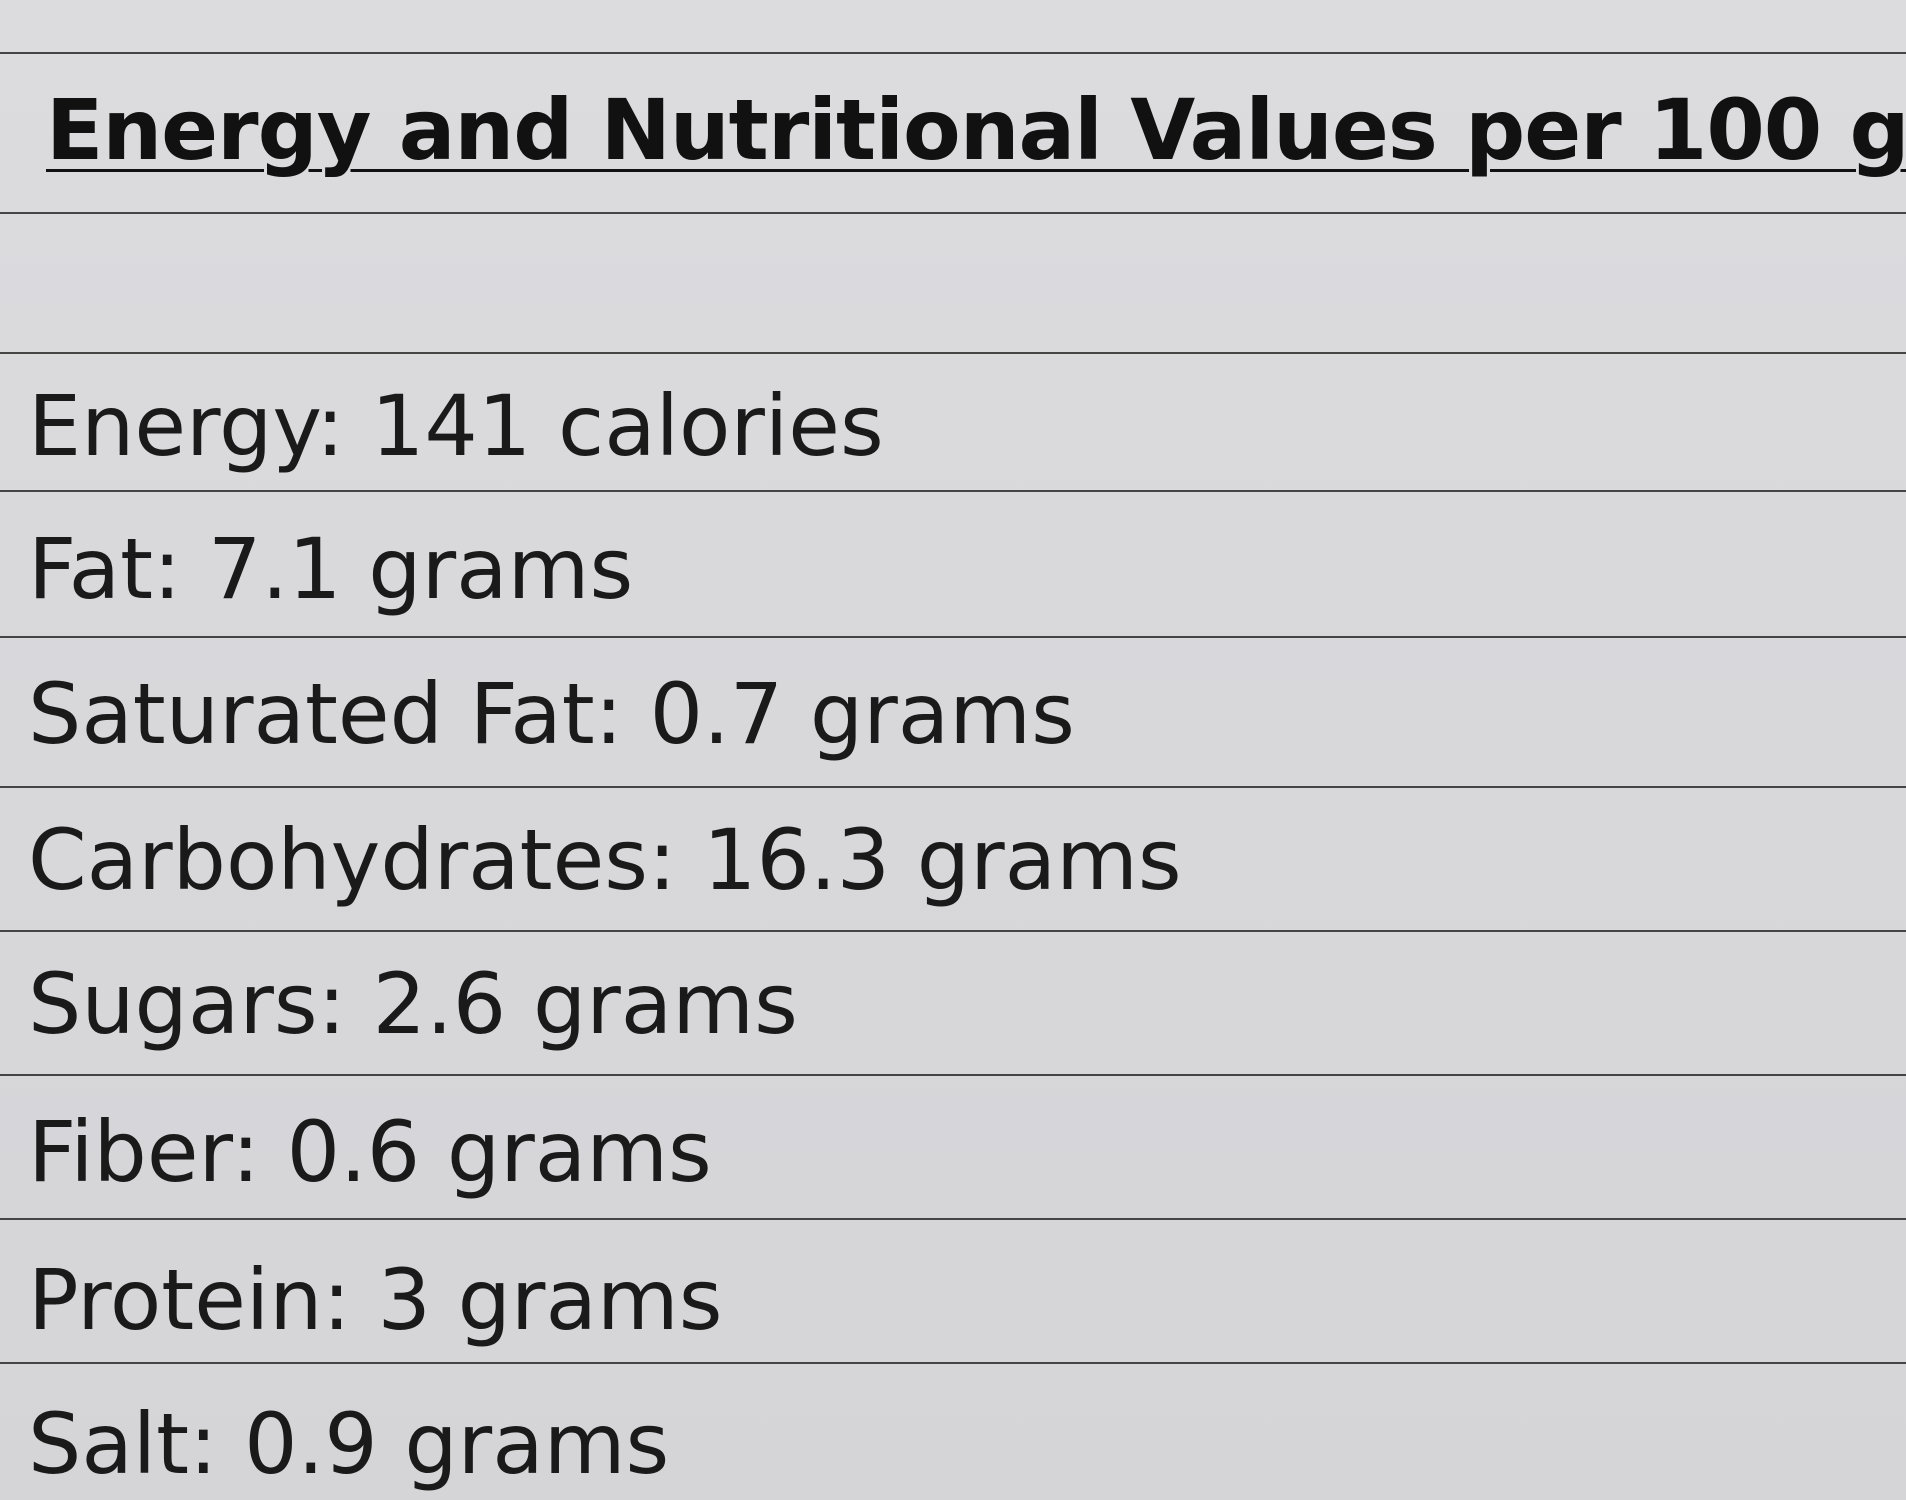 The height and width of the screenshot is (1500, 1906). What do you see at coordinates (605, 860) in the screenshot?
I see `nutrient-row-carbohydrates: Carbohydrates: 16.3 grams` at bounding box center [605, 860].